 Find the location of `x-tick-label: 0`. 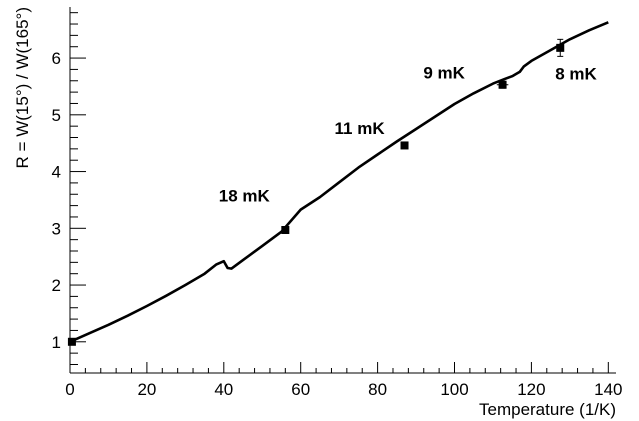

x-tick-label: 0 is located at coordinates (69, 389).